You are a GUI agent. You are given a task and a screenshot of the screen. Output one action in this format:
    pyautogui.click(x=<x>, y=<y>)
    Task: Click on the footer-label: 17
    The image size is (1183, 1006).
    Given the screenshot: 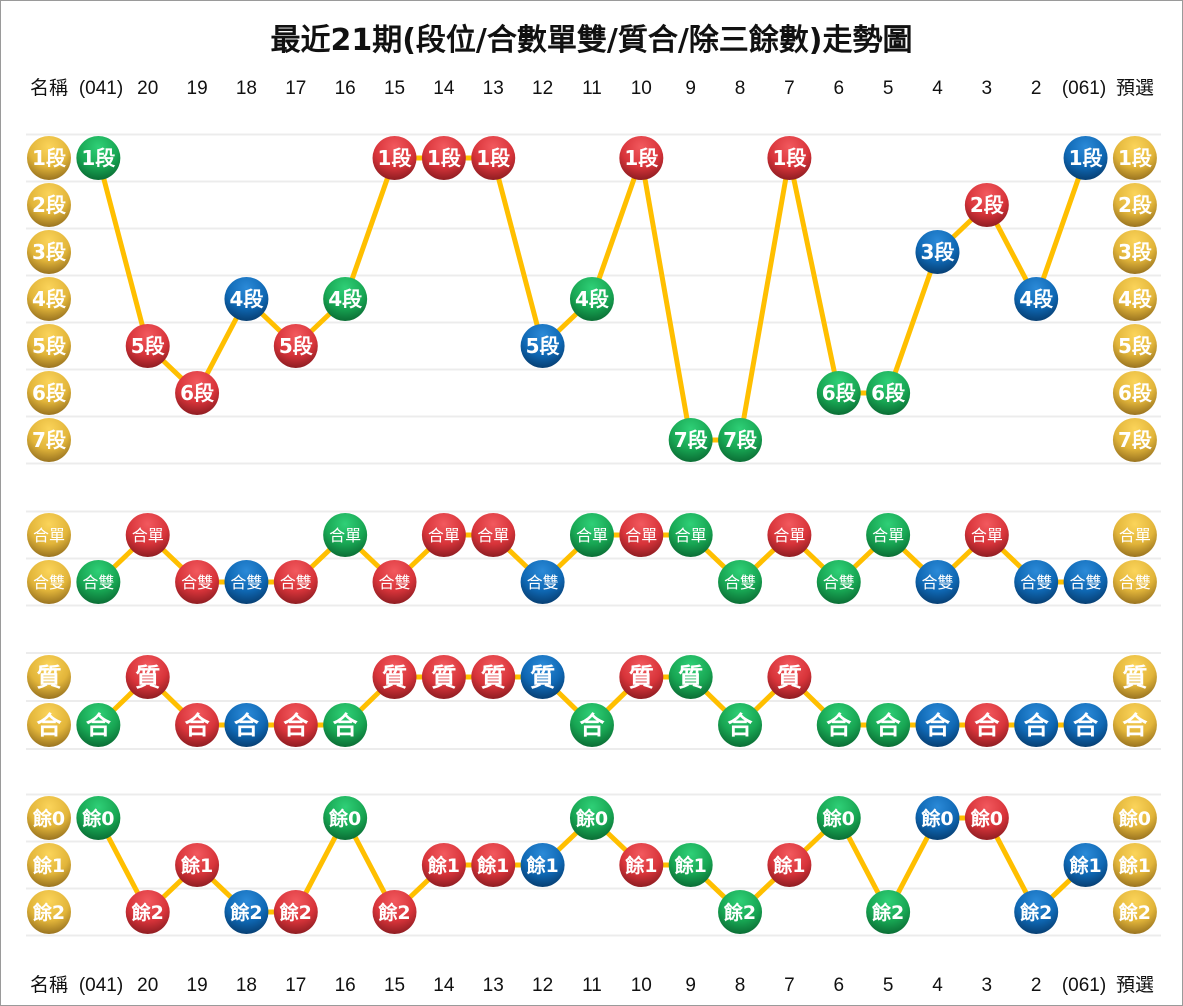 What is the action you would take?
    pyautogui.click(x=295, y=985)
    